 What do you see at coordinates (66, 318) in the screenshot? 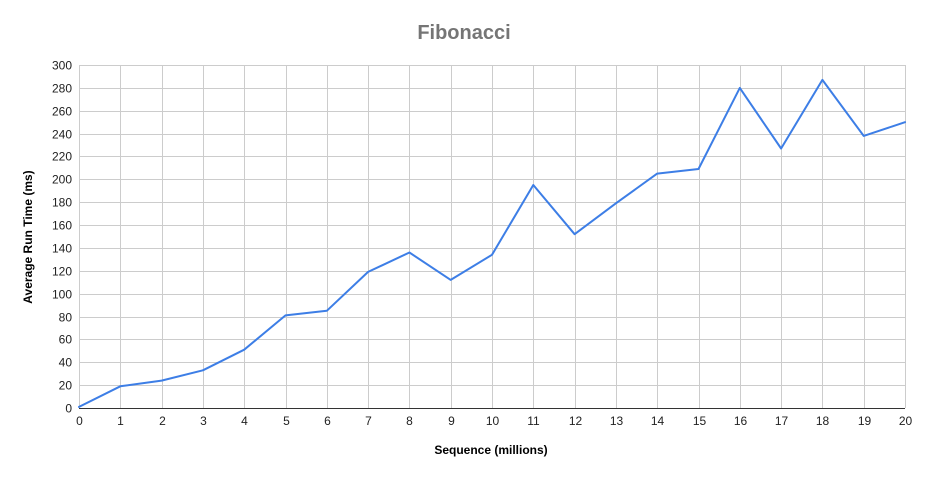
I see `y-tick-label: 80` at bounding box center [66, 318].